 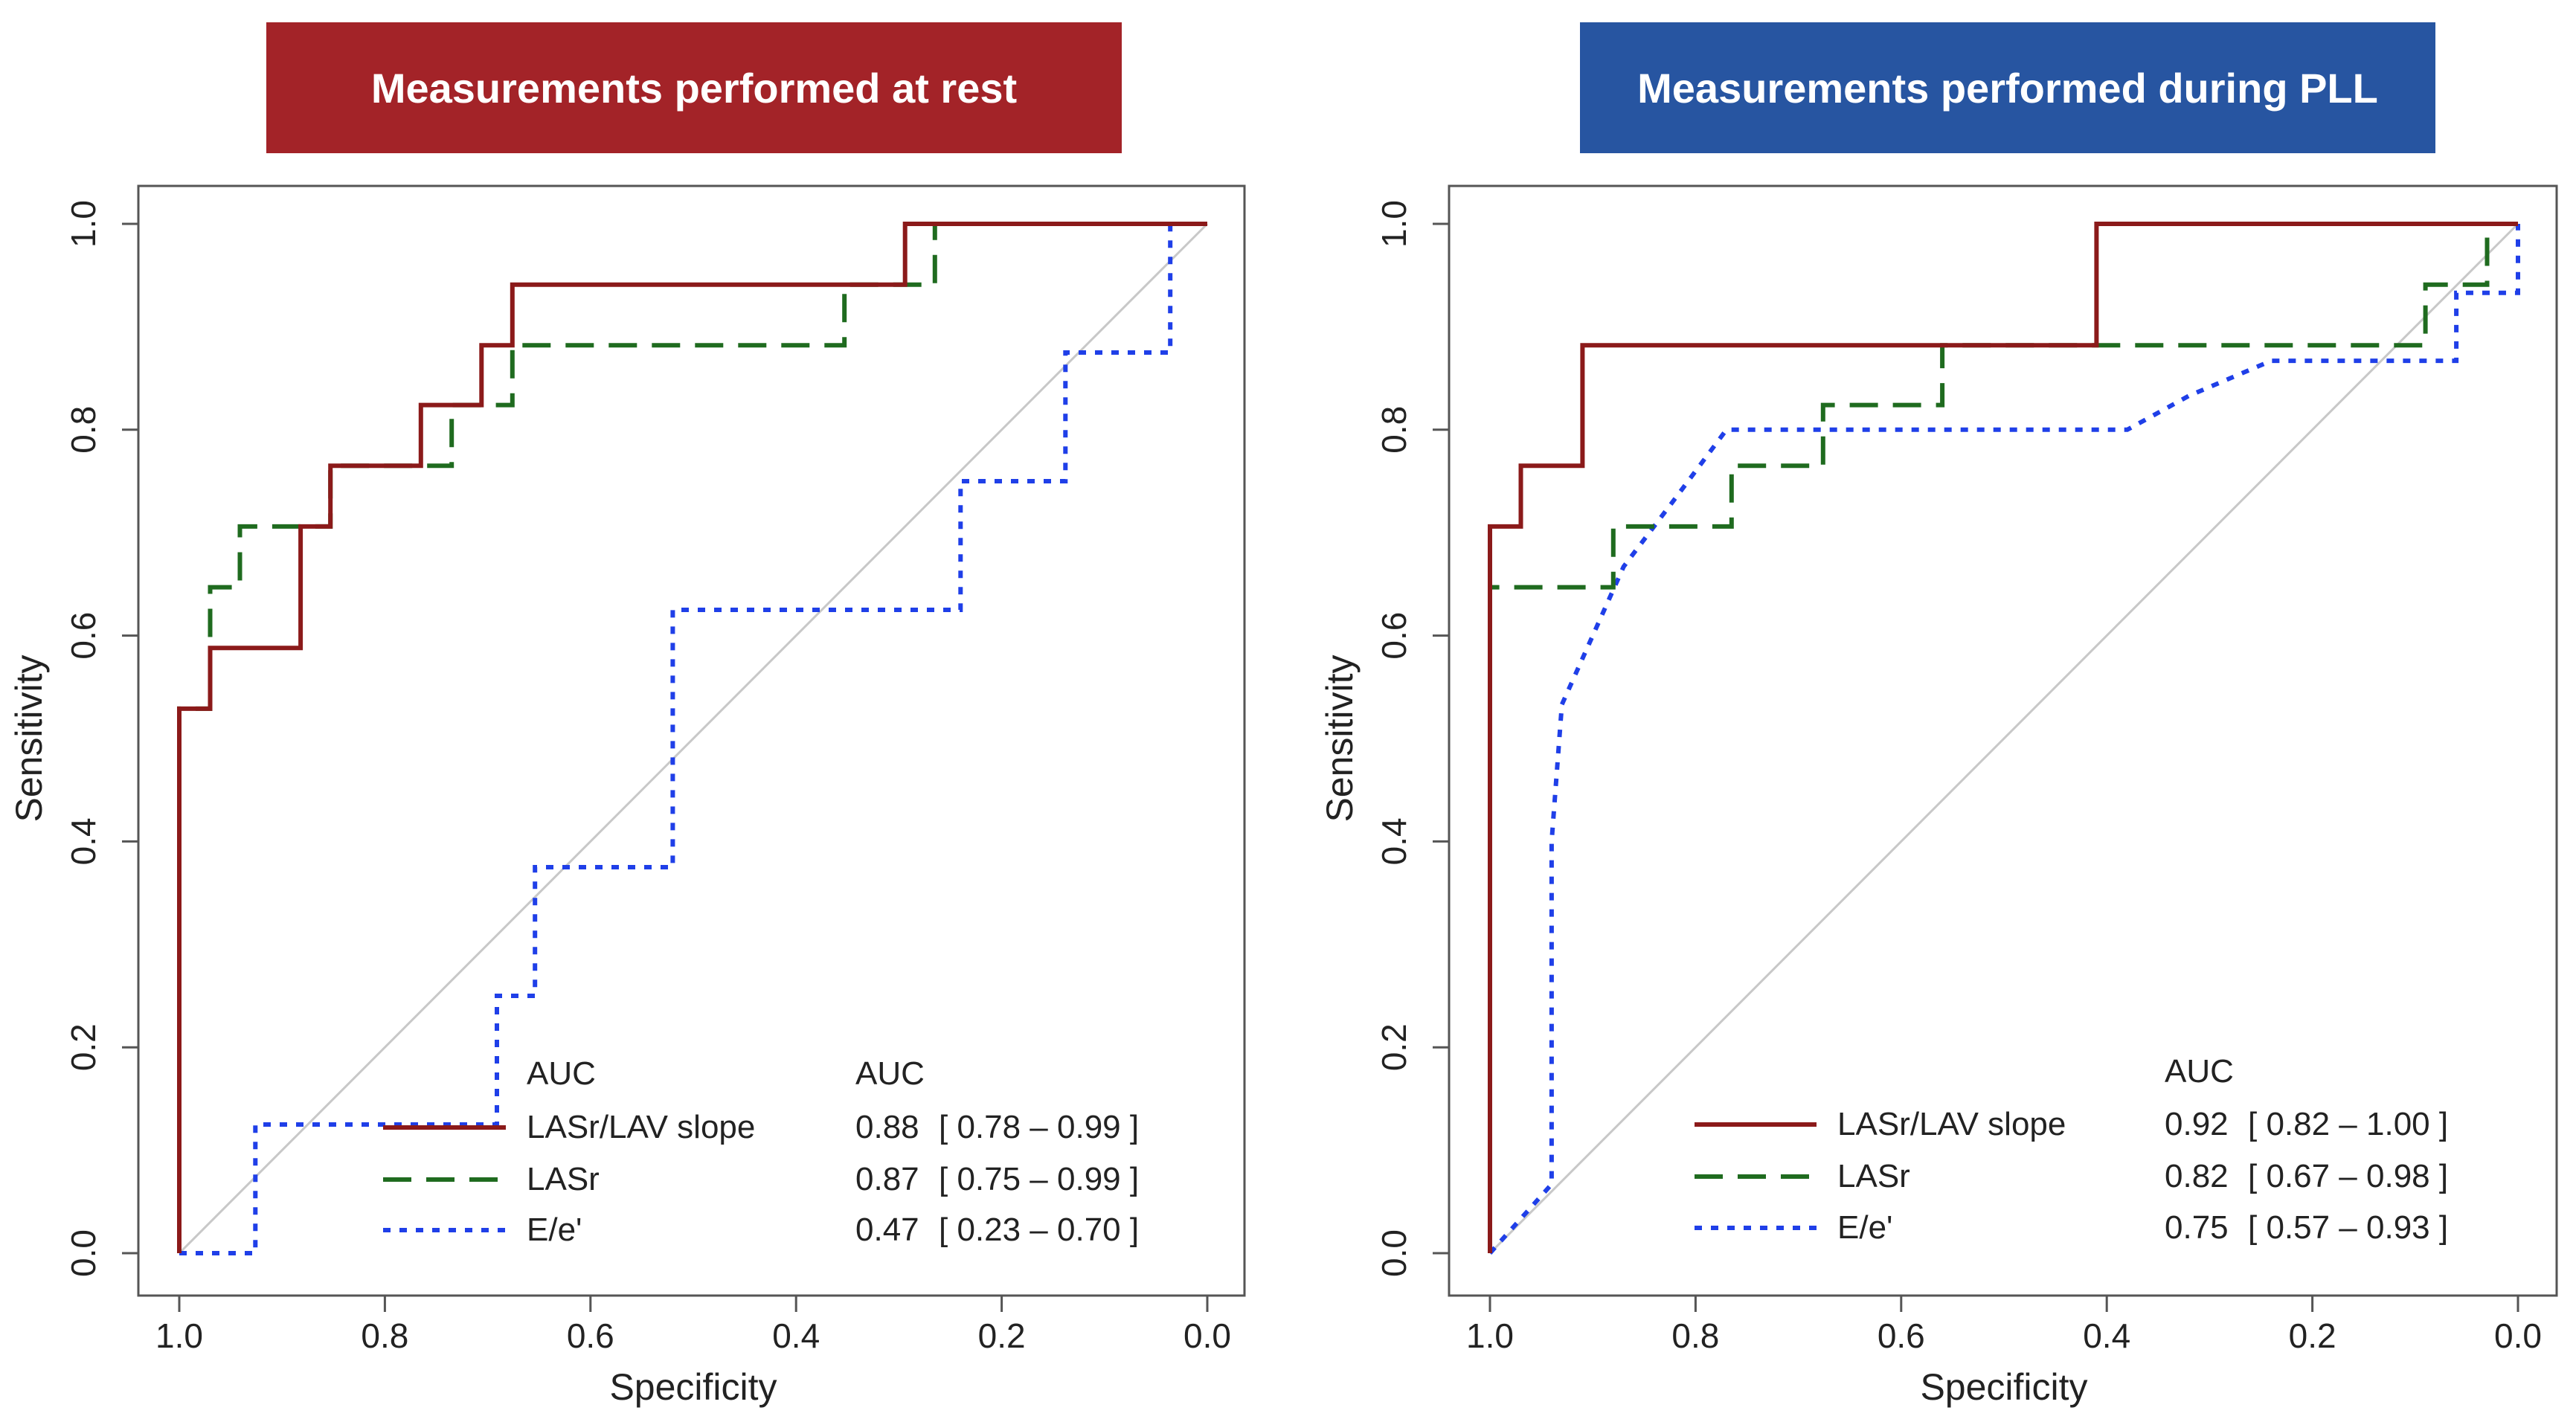 What do you see at coordinates (887, 1179) in the screenshot?
I see `c0-legend-auc-value: 0.87` at bounding box center [887, 1179].